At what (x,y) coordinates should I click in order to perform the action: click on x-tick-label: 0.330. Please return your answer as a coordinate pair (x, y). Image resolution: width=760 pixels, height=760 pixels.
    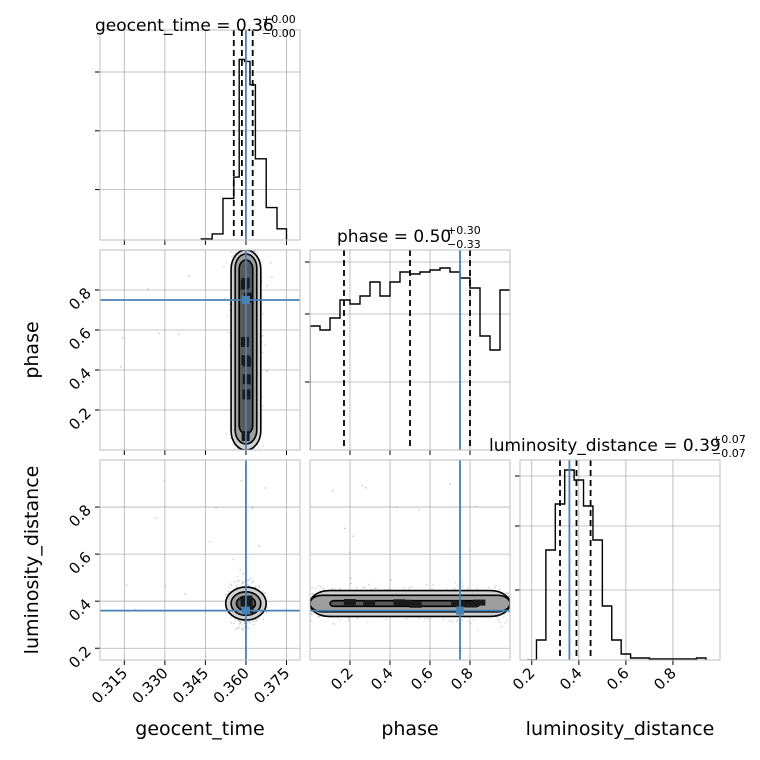
    Looking at the image, I should click on (150, 685).